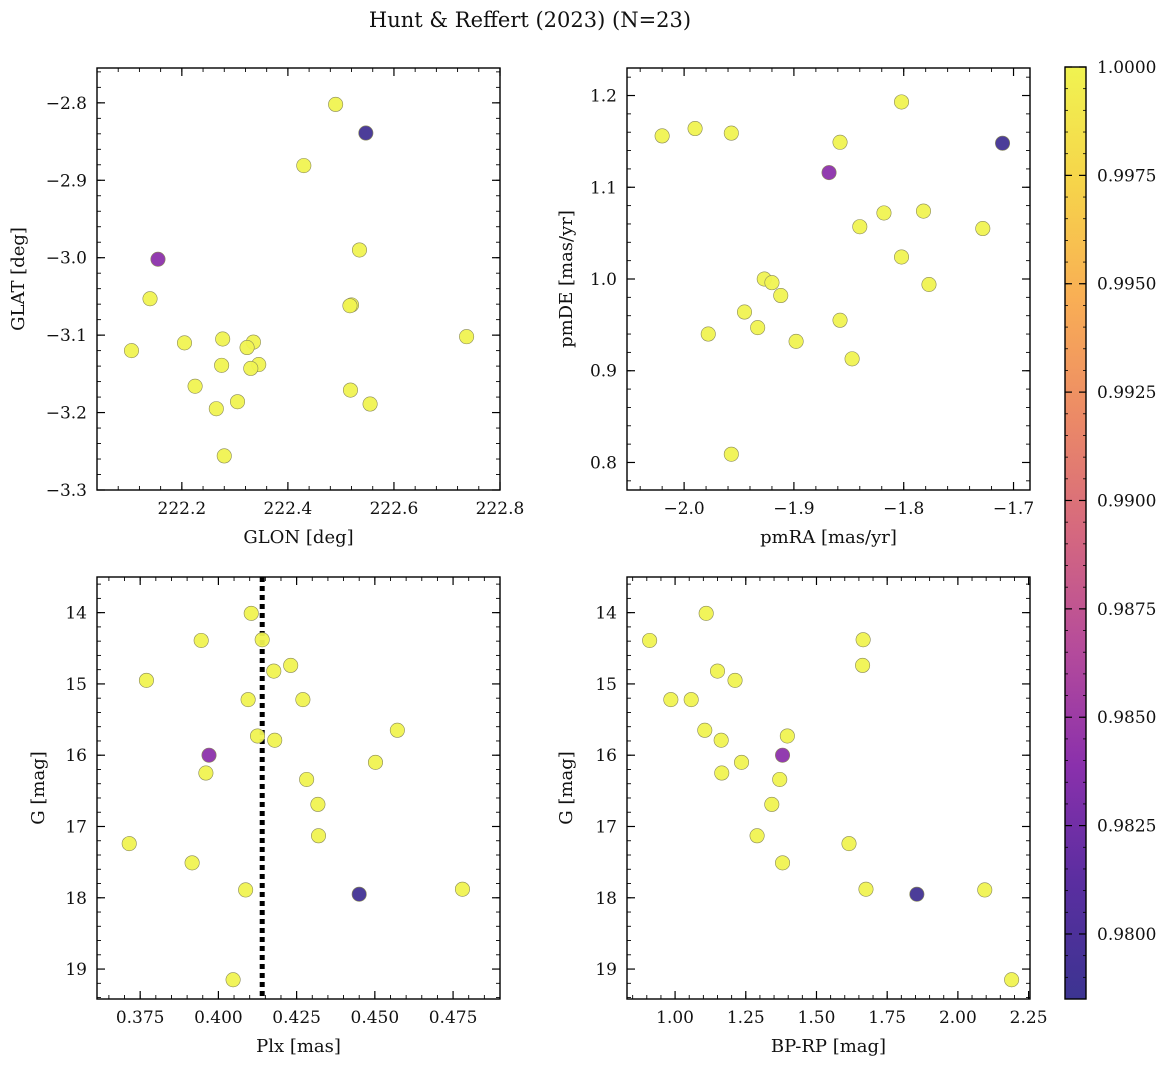  What do you see at coordinates (1126, 285) in the screenshot?
I see `colorbar-tick-label: 0.9950` at bounding box center [1126, 285].